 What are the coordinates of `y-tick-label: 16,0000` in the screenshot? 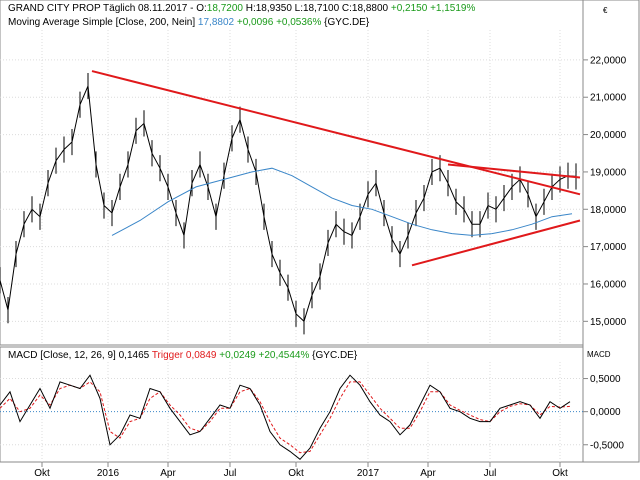 It's located at (608, 284).